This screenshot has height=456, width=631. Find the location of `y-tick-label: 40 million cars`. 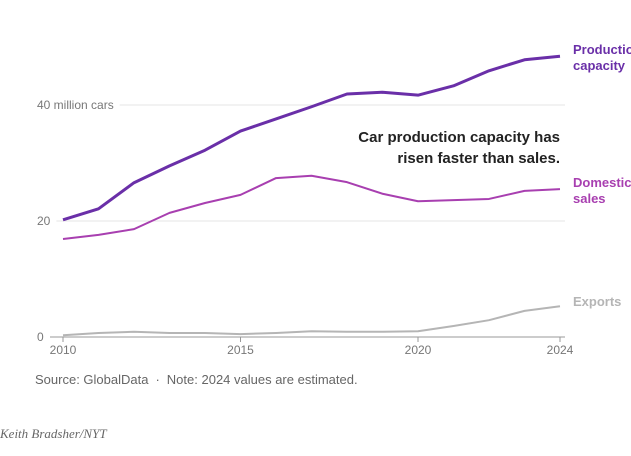

y-tick-label: 40 million cars is located at coordinates (75, 105).